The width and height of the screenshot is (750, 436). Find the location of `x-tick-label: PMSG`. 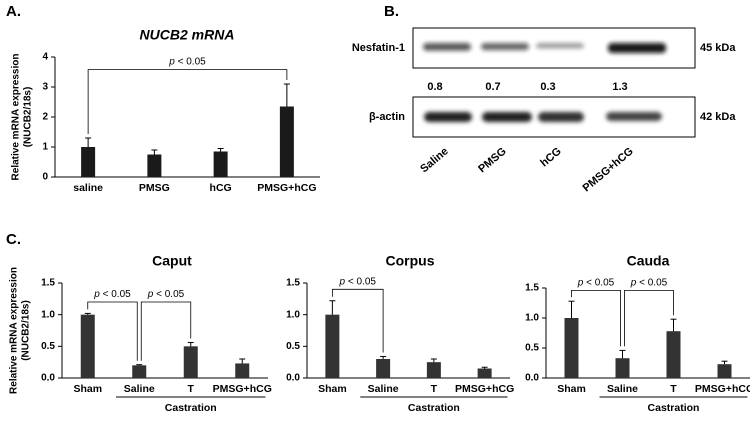

x-tick-label: PMSG is located at coordinates (154, 188).